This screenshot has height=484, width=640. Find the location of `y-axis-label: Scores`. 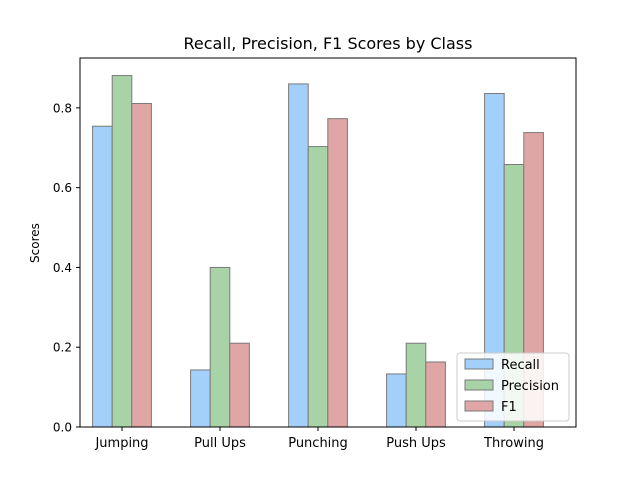

y-axis-label: Scores is located at coordinates (35, 243).